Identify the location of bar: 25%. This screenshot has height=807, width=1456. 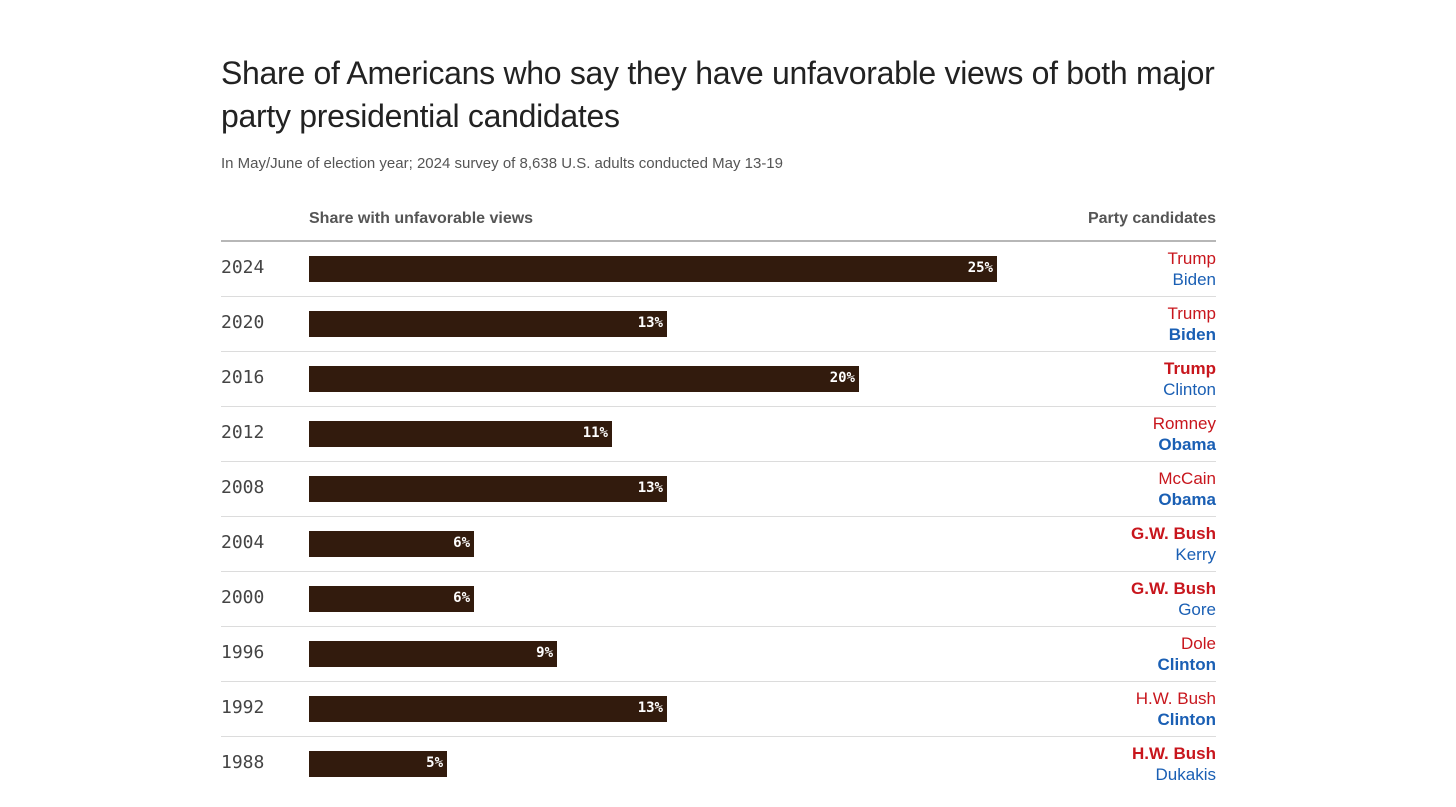
(653, 269).